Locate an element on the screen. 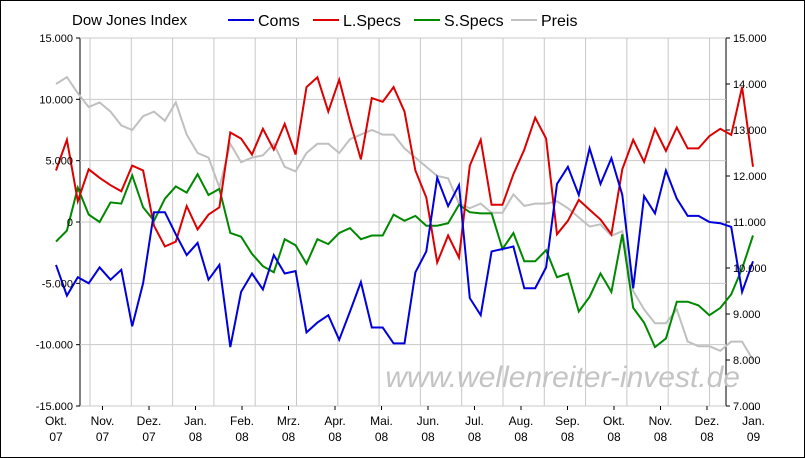  y-right-tick-label: 8.000 is located at coordinates (747, 361).